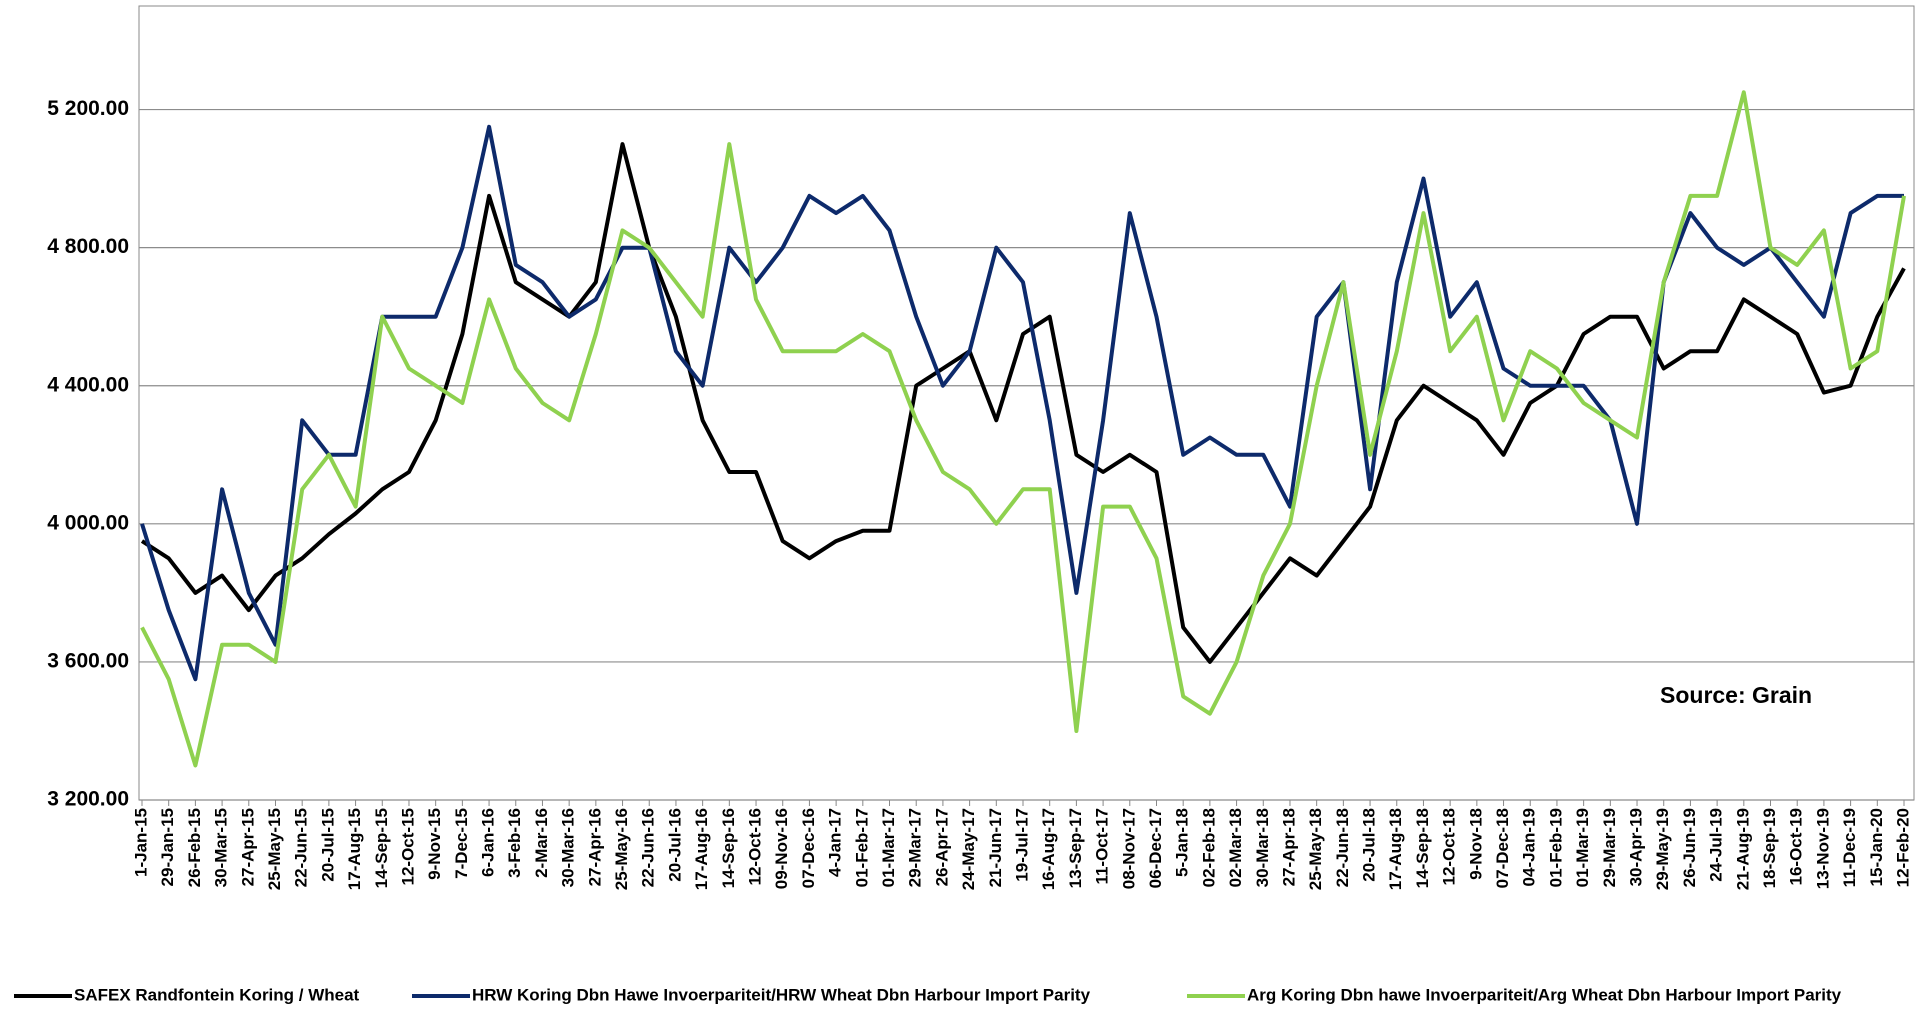 The width and height of the screenshot is (1926, 1010). What do you see at coordinates (1208, 847) in the screenshot?
I see `x-tick-label: 02-Feb-18` at bounding box center [1208, 847].